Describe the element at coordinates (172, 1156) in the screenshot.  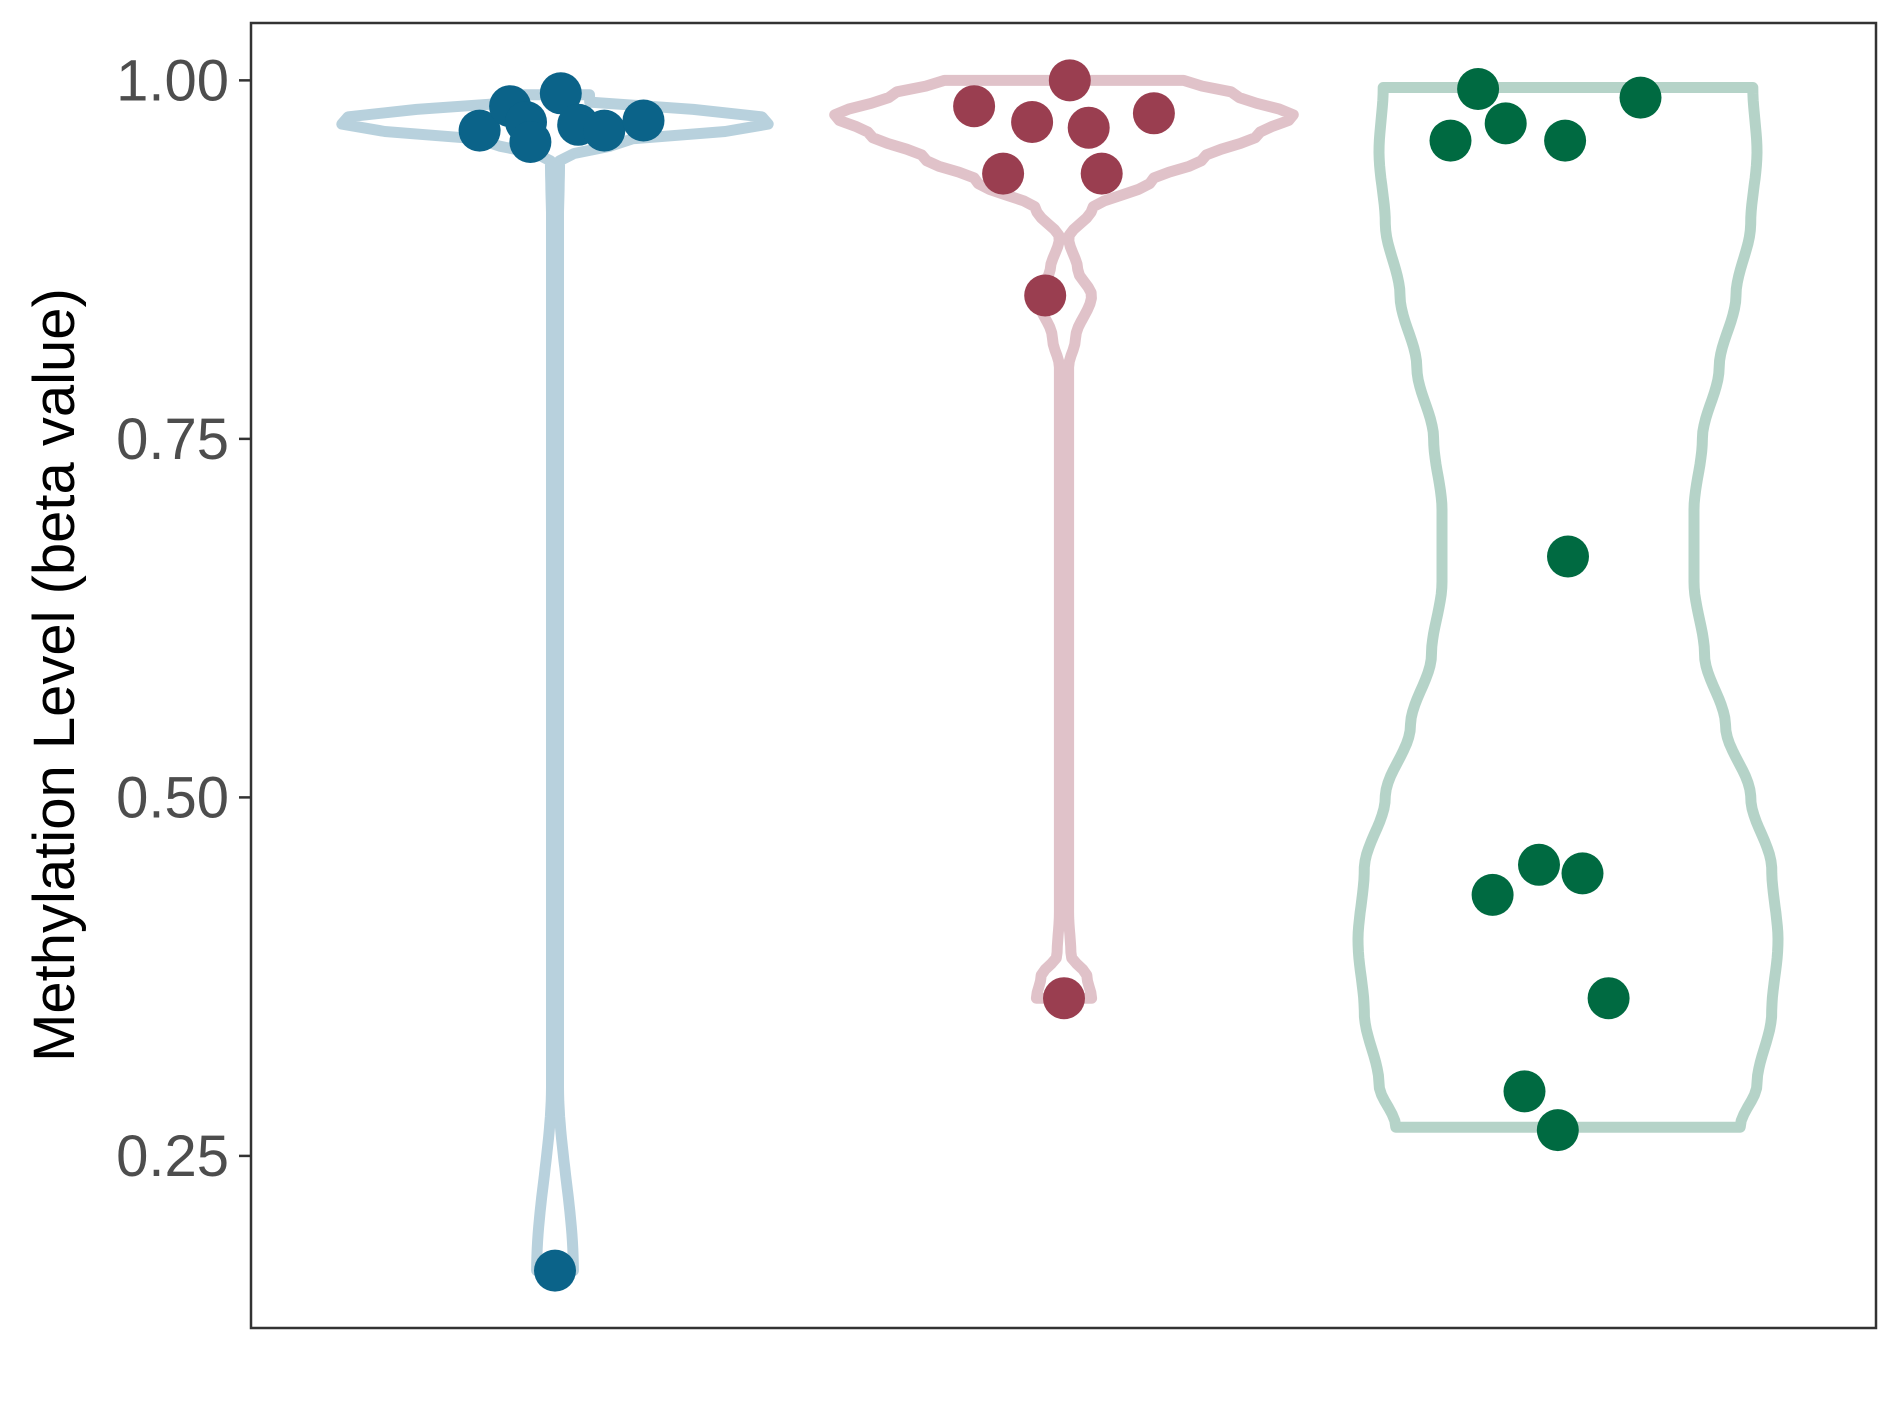
I see `y-tick-label: 0.25` at that location.